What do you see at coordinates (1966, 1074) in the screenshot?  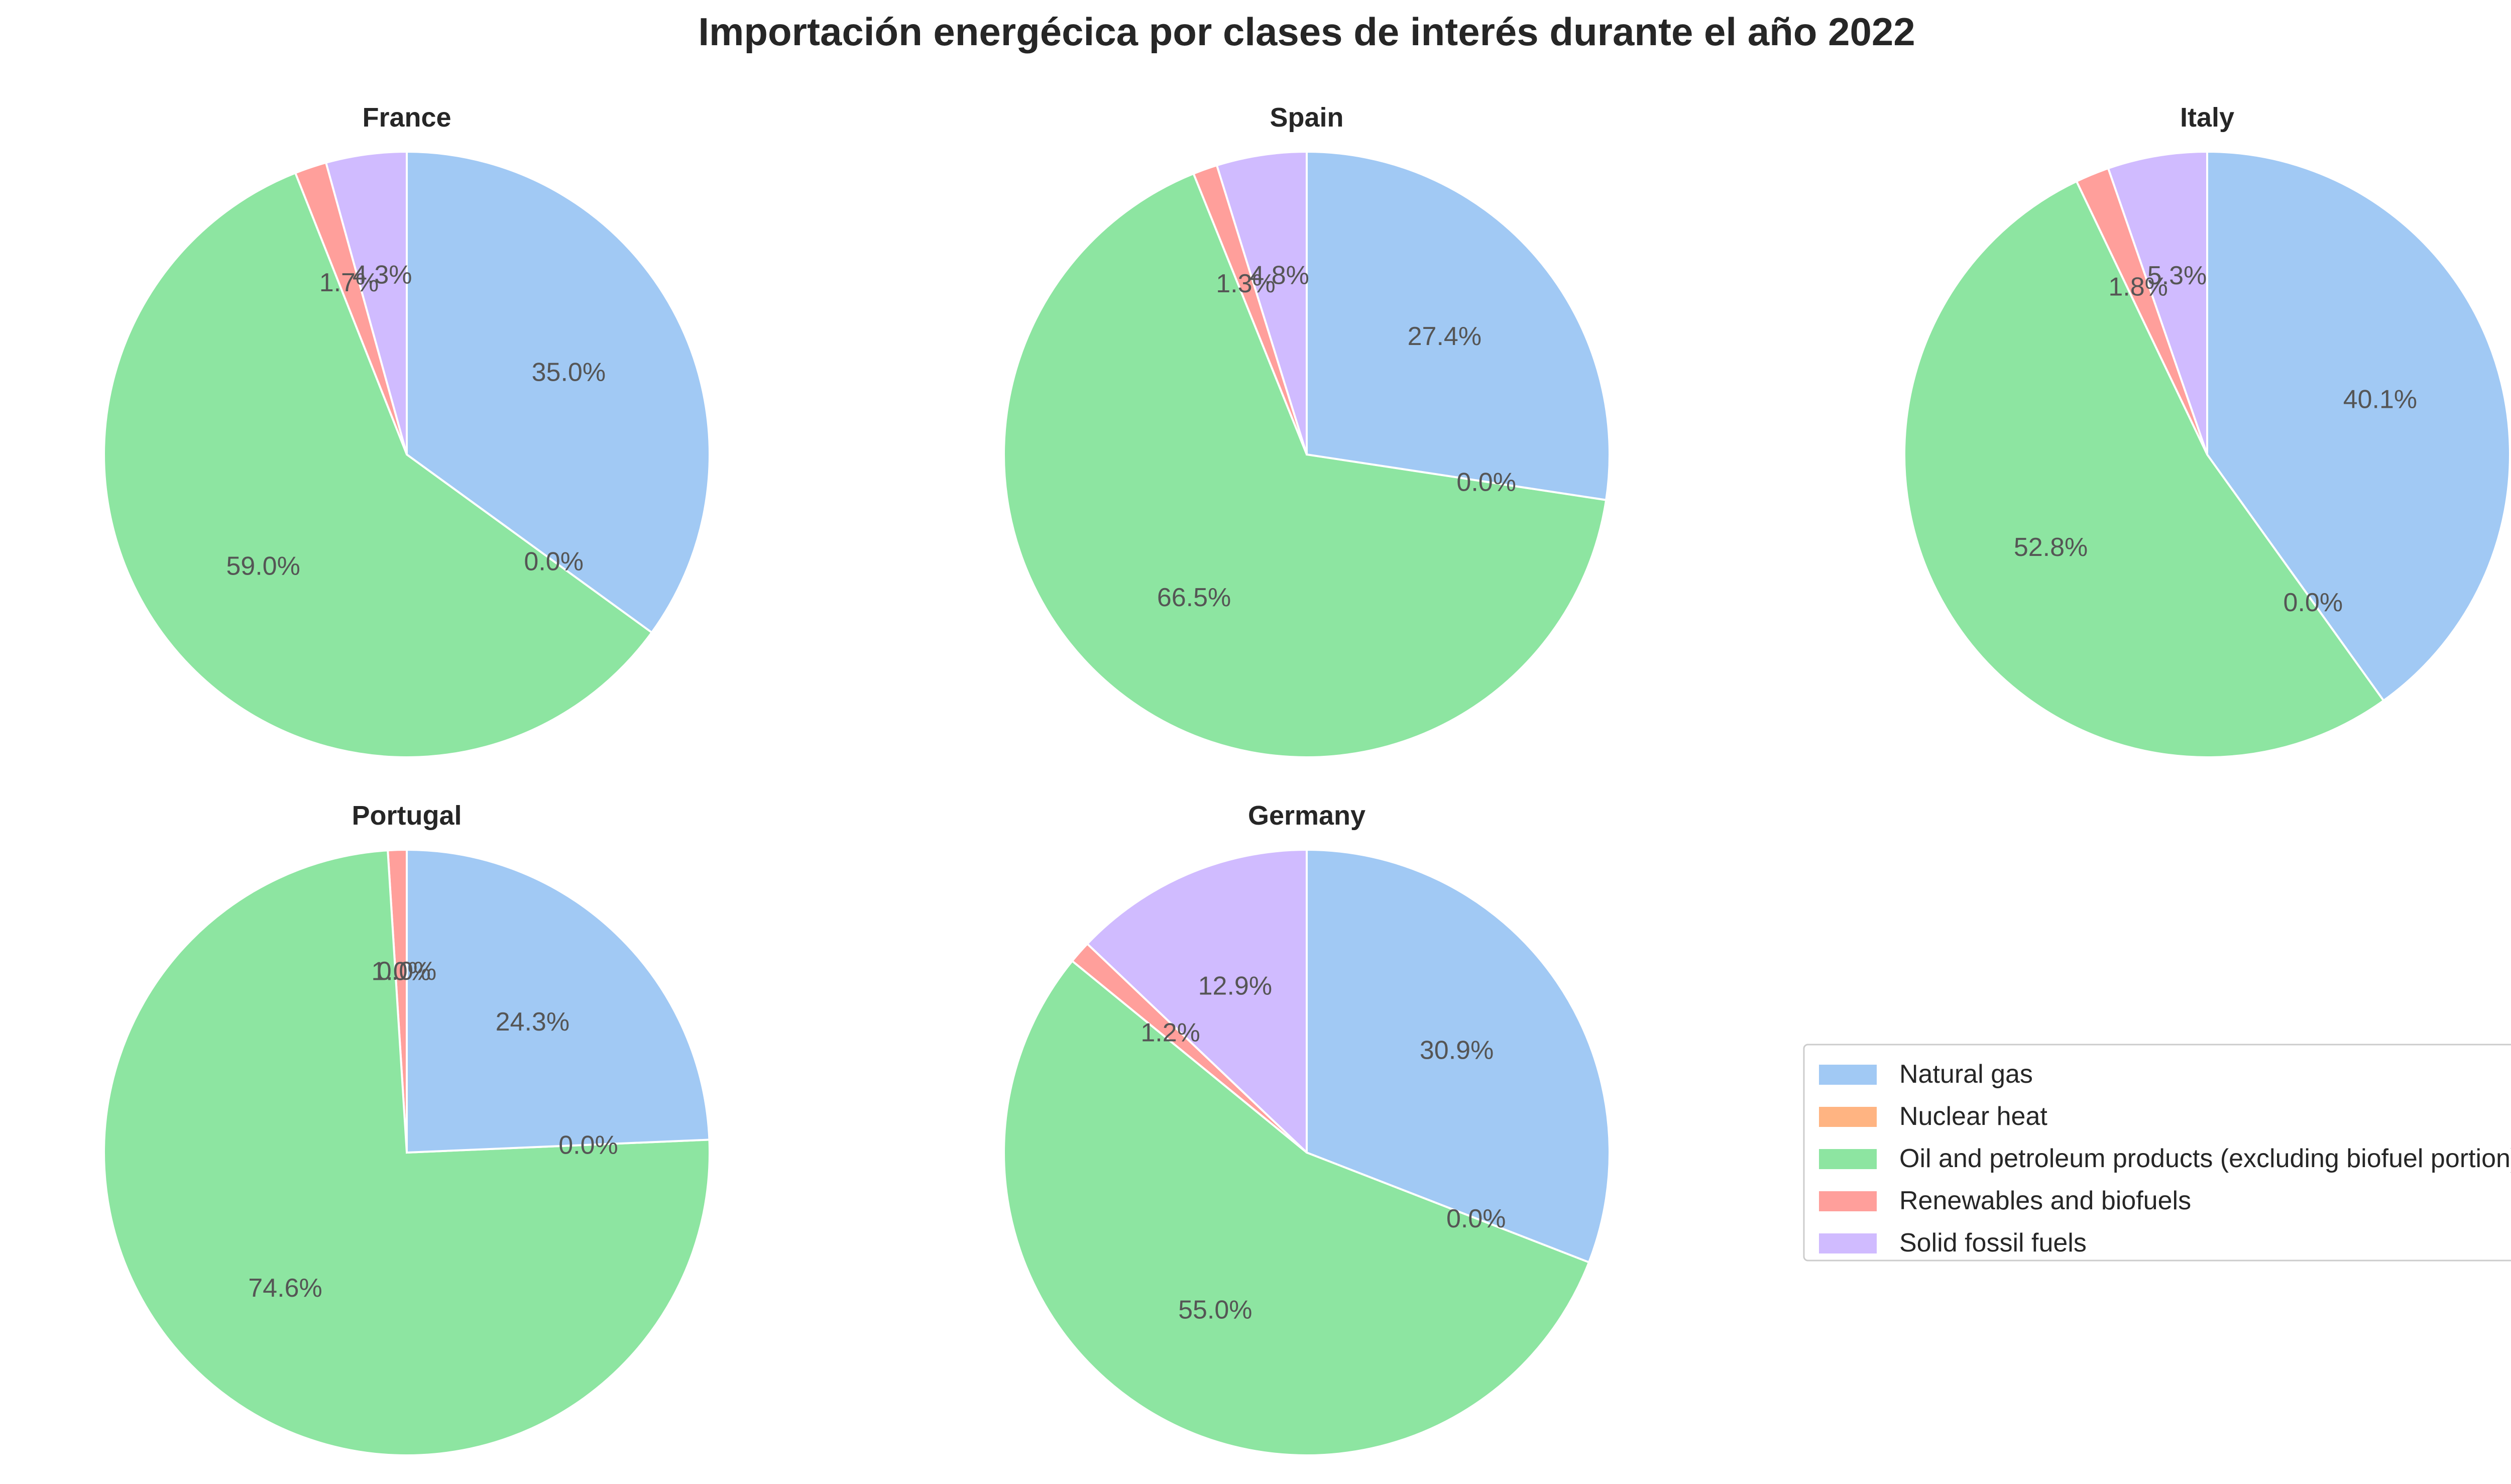 I see `legend-label: Natural gas` at bounding box center [1966, 1074].